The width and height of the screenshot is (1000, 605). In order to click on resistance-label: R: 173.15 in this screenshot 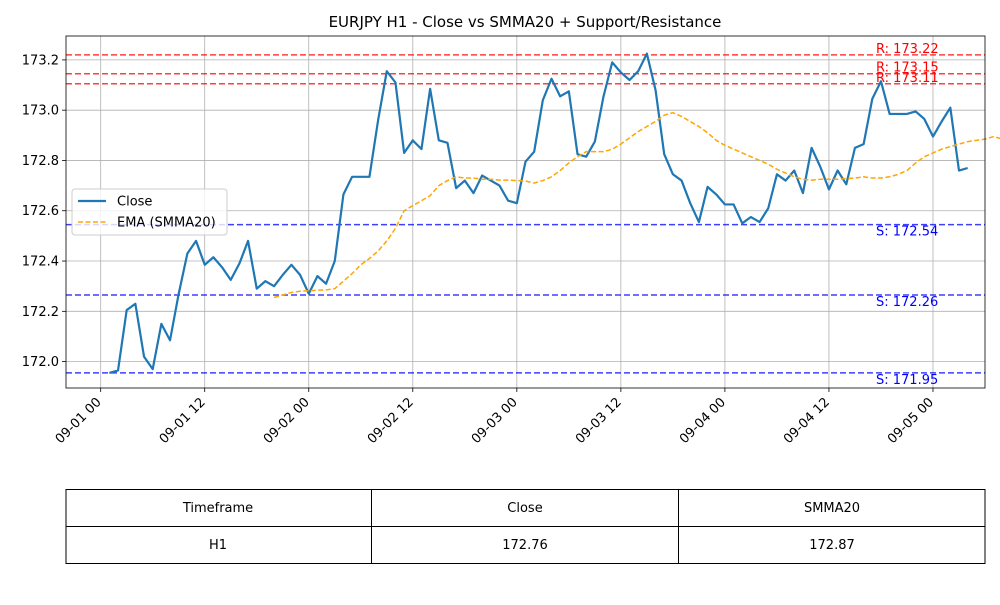, I will do `click(907, 68)`.